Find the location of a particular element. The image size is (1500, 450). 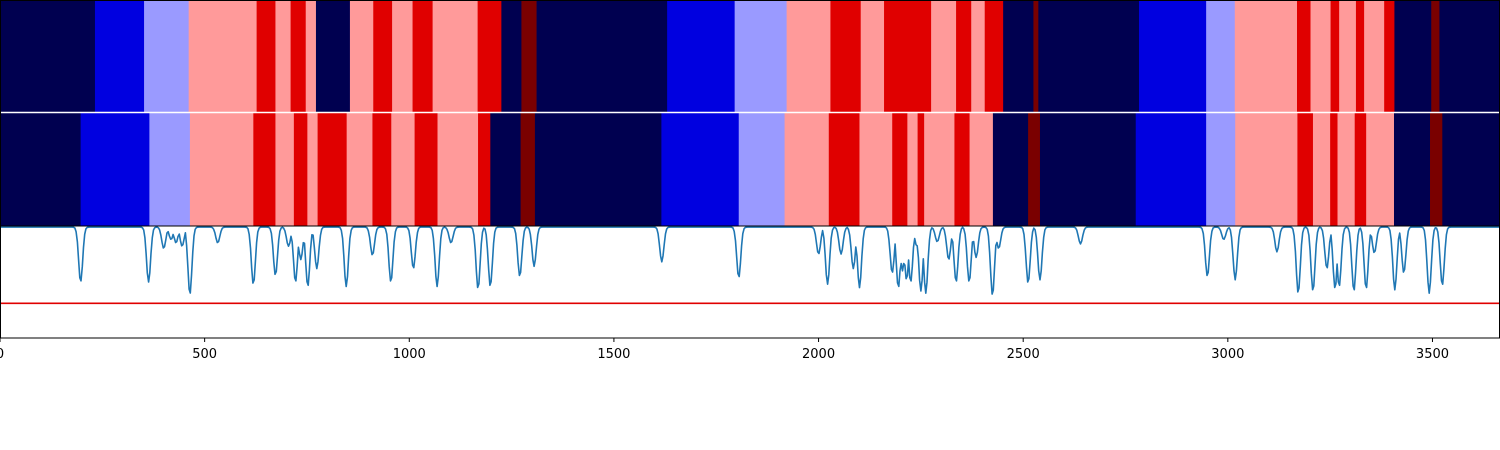

x-axis: 0 500 1000 1500 2000 2500 3000 3500 is located at coordinates (724, 350).